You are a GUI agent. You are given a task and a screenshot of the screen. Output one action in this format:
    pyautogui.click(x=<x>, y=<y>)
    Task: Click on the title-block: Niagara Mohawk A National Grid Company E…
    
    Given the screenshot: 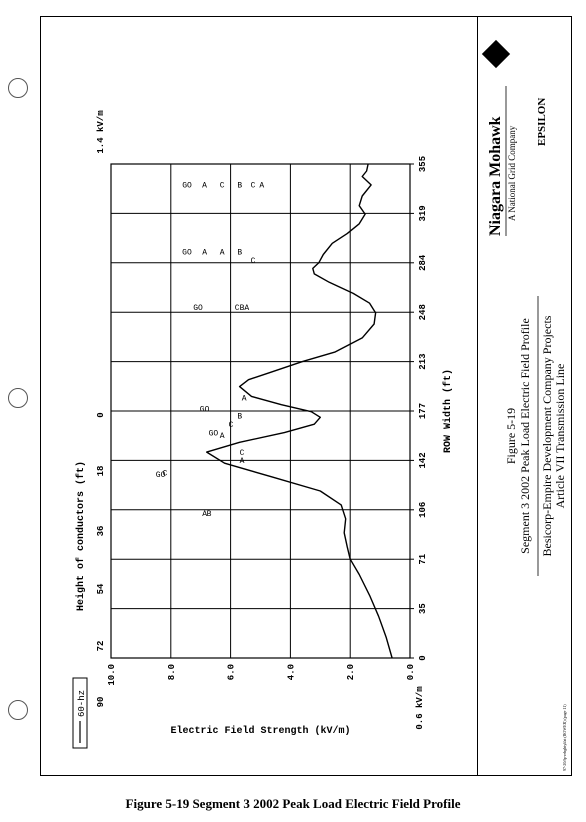 What is the action you would take?
    pyautogui.click(x=524, y=396)
    